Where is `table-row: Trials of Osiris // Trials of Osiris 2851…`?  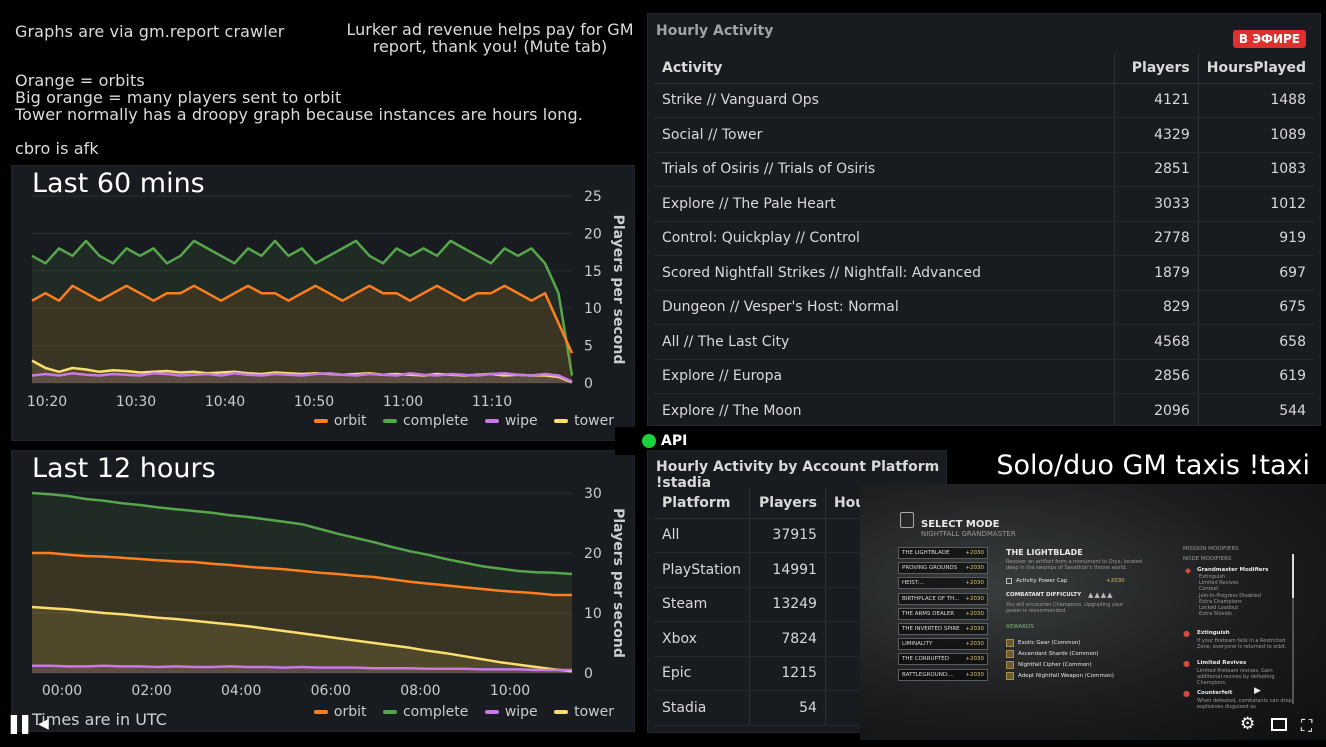 table-row: Trials of Osiris // Trials of Osiris 2851… is located at coordinates (984, 169).